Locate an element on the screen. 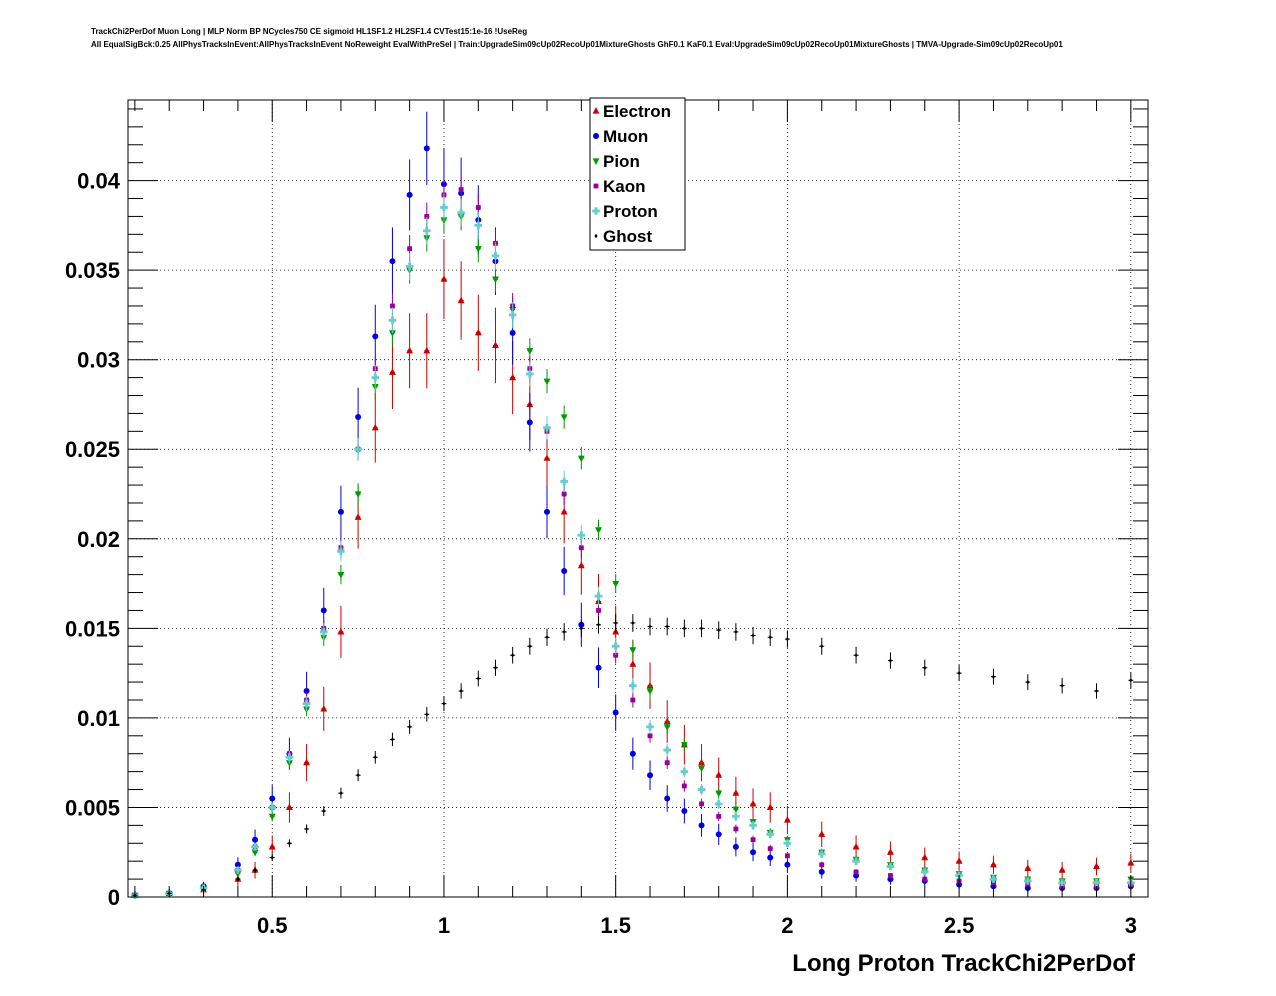 This screenshot has height=996, width=1276. legend-entry-ghost: Ghost is located at coordinates (623, 236).